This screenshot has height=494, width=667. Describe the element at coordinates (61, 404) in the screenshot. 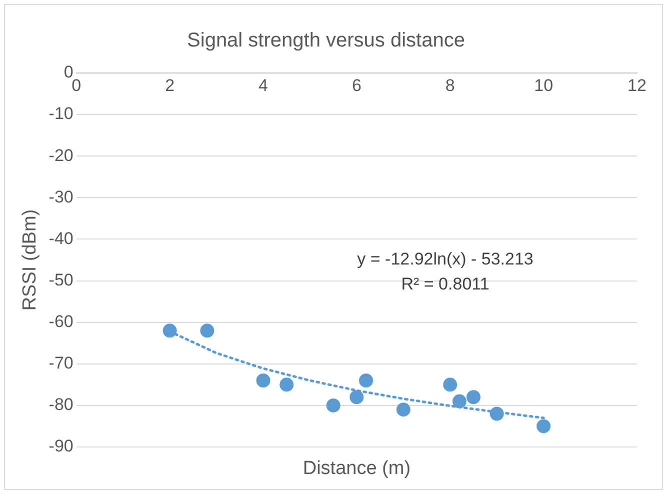

I see `y-tick-label: -80` at that location.